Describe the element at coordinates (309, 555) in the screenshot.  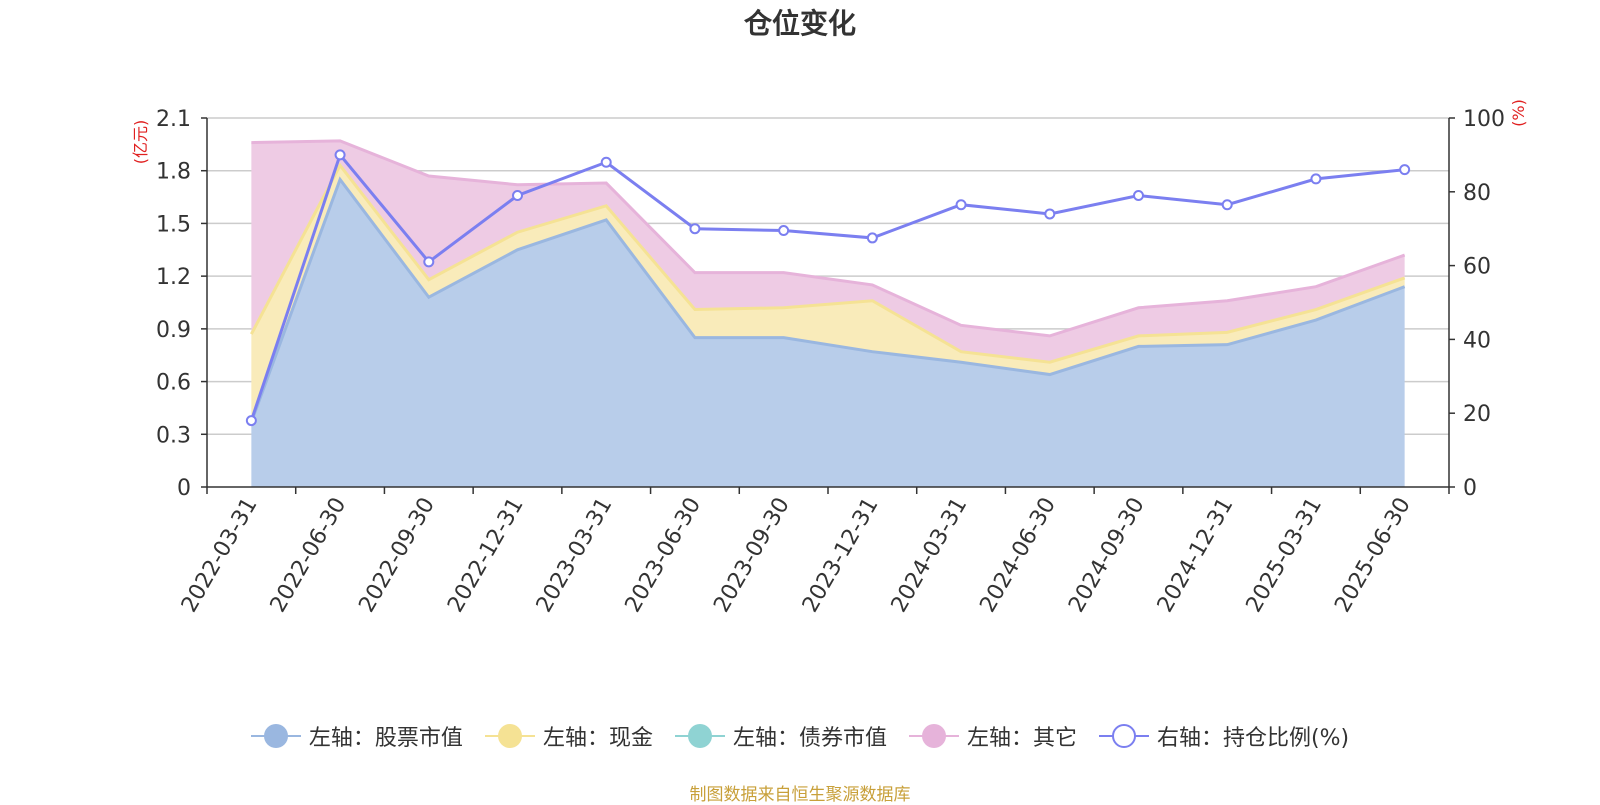
I see `x-axis-tick-label: 2022-06-30` at that location.